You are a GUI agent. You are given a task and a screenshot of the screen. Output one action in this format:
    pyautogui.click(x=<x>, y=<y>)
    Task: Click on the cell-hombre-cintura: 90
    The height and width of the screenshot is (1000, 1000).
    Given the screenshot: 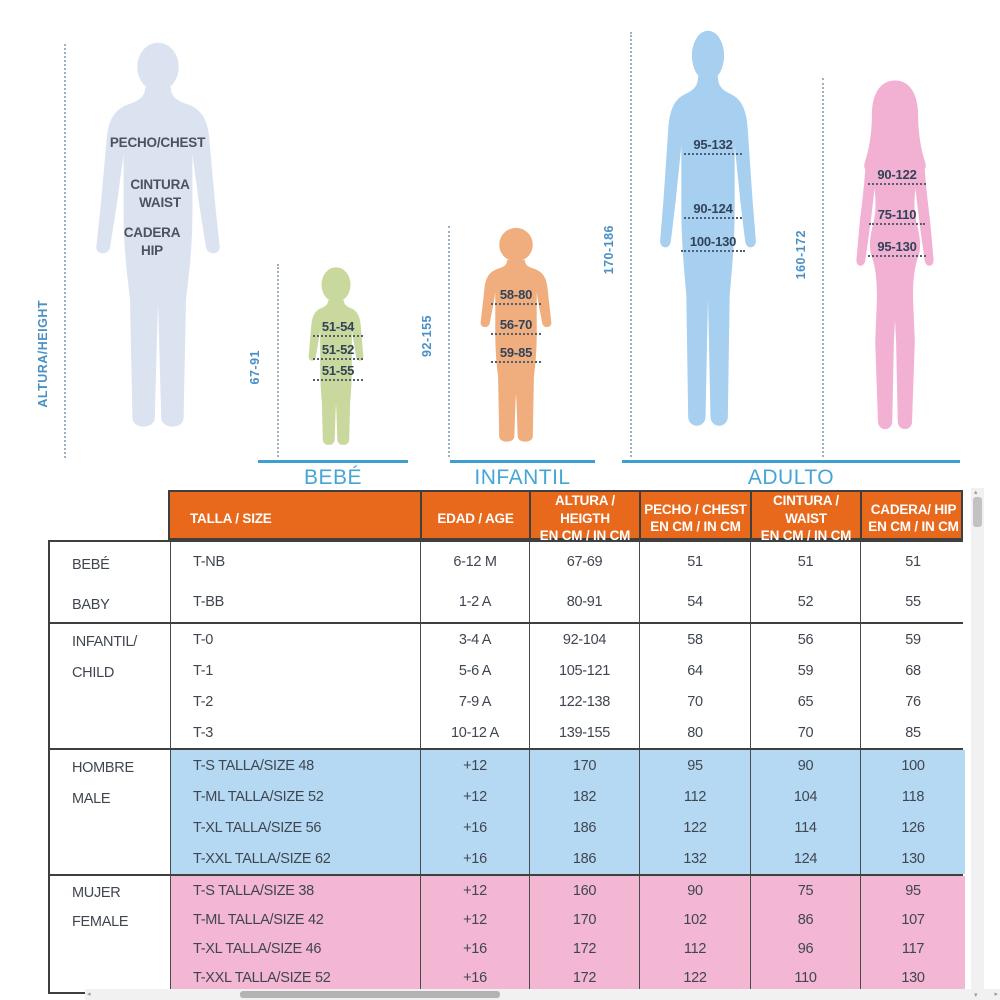 What is the action you would take?
    pyautogui.click(x=805, y=765)
    